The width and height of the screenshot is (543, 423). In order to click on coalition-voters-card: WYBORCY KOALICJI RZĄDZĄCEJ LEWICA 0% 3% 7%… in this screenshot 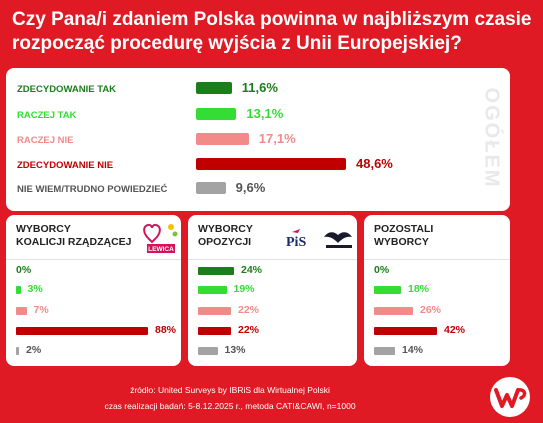, I will do `click(93, 290)`.